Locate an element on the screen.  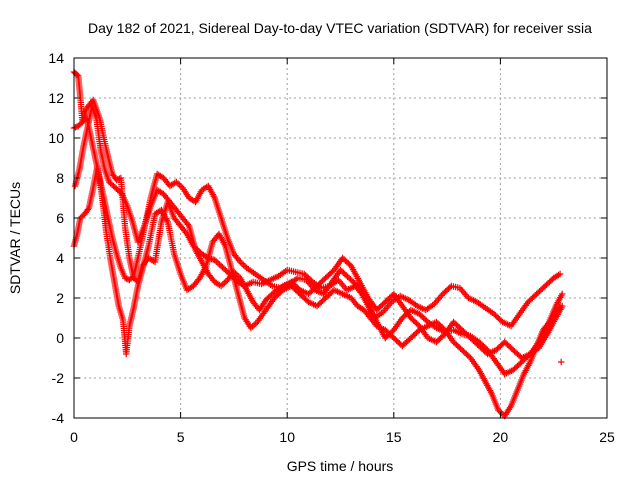
y-axis-label: SDTVAR / TECUs is located at coordinates (15, 238).